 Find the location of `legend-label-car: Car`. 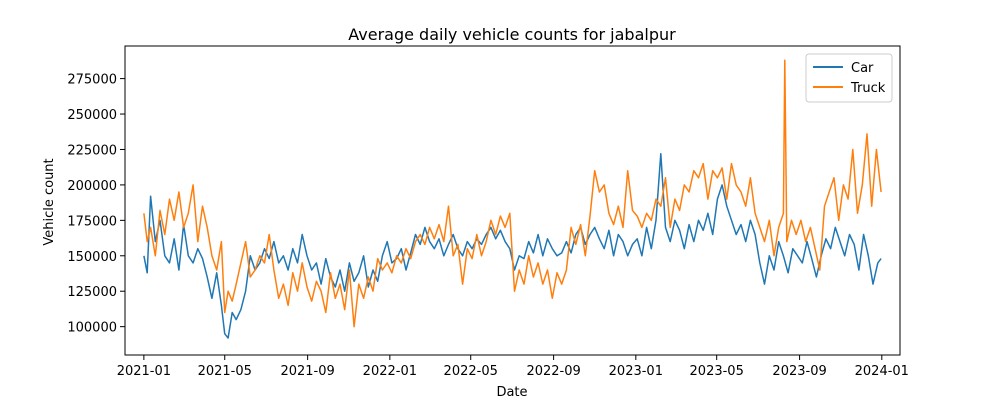

legend-label-car: Car is located at coordinates (862, 68).